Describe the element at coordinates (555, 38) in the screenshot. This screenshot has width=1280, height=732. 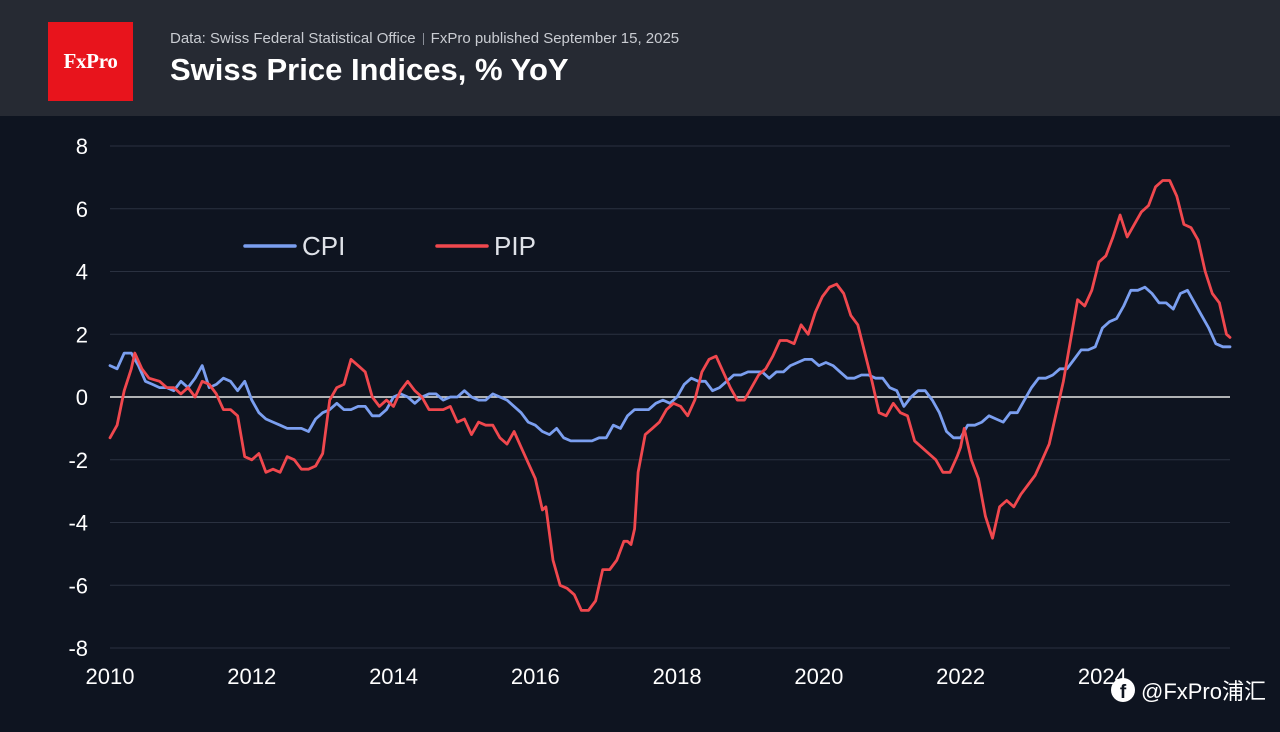
I see `published-date: FxPro published September 15, 2025` at that location.